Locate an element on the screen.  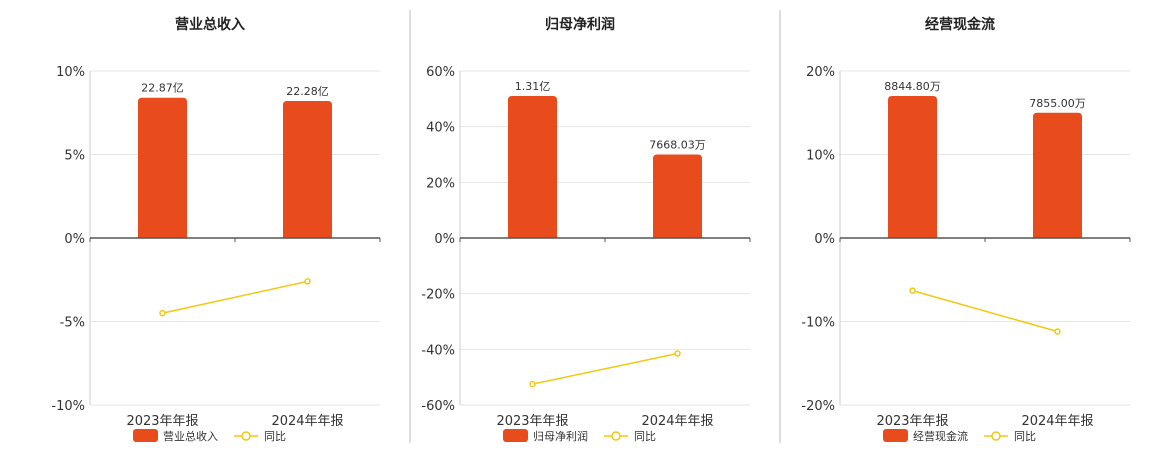
y-tick-label: 60% is located at coordinates (440, 72).